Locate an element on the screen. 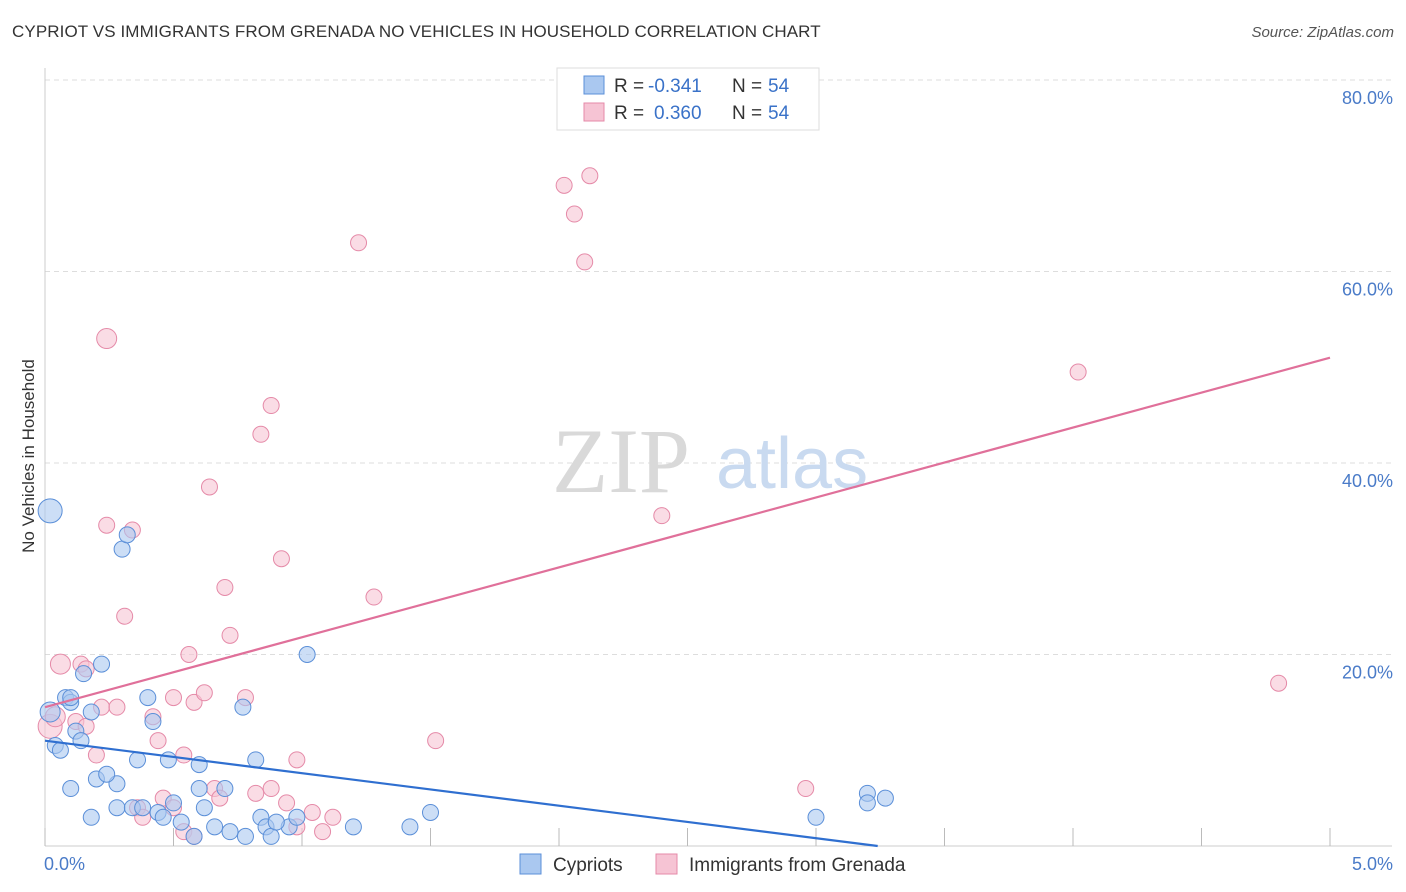  series-legend: Cypriots Immigrants from Grenada is located at coordinates (712, 864).